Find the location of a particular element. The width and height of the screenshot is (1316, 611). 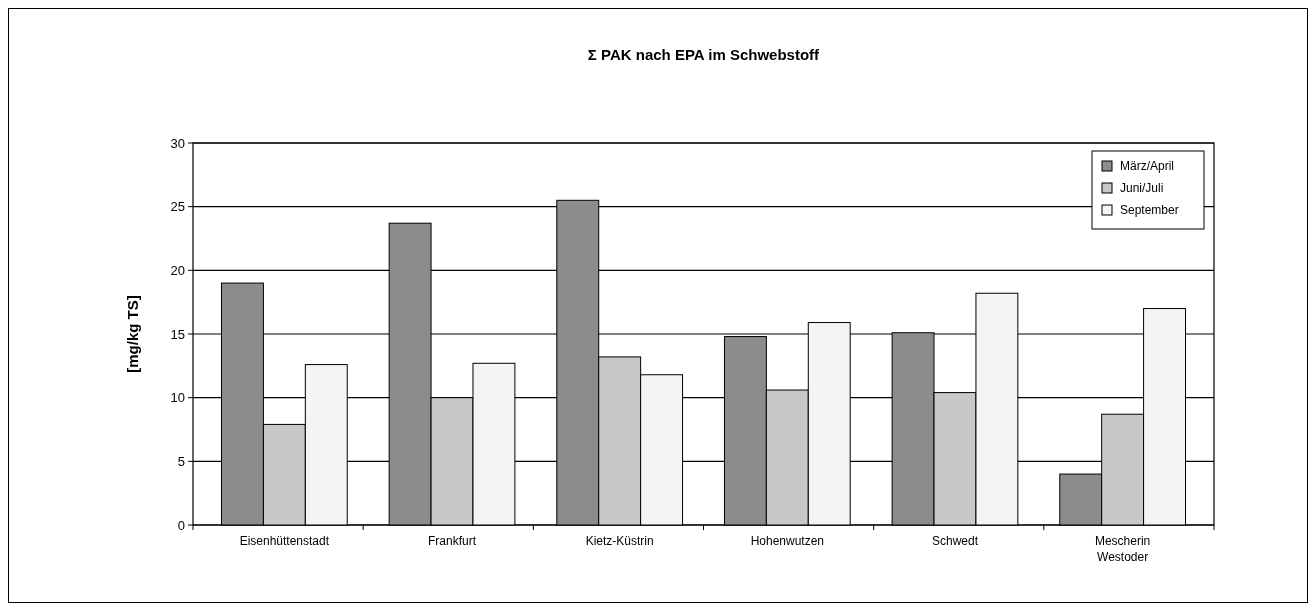

x-tick-label: Mescherin Westoder is located at coordinates (1122, 549).